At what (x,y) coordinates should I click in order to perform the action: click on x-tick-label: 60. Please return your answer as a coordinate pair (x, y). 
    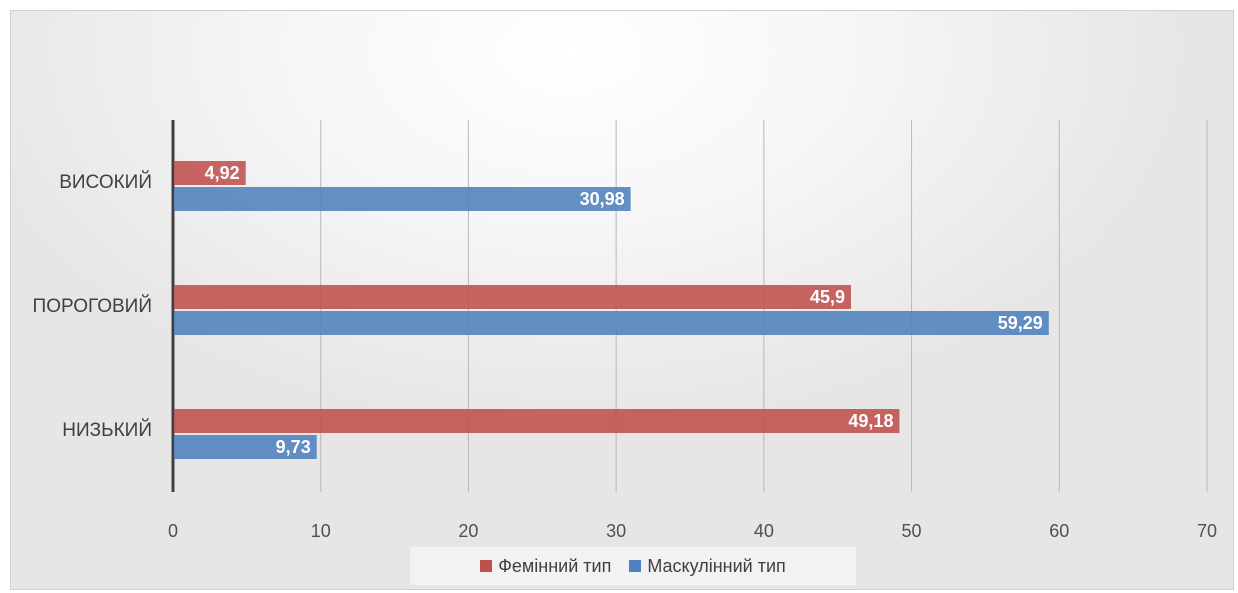
    Looking at the image, I should click on (1059, 531).